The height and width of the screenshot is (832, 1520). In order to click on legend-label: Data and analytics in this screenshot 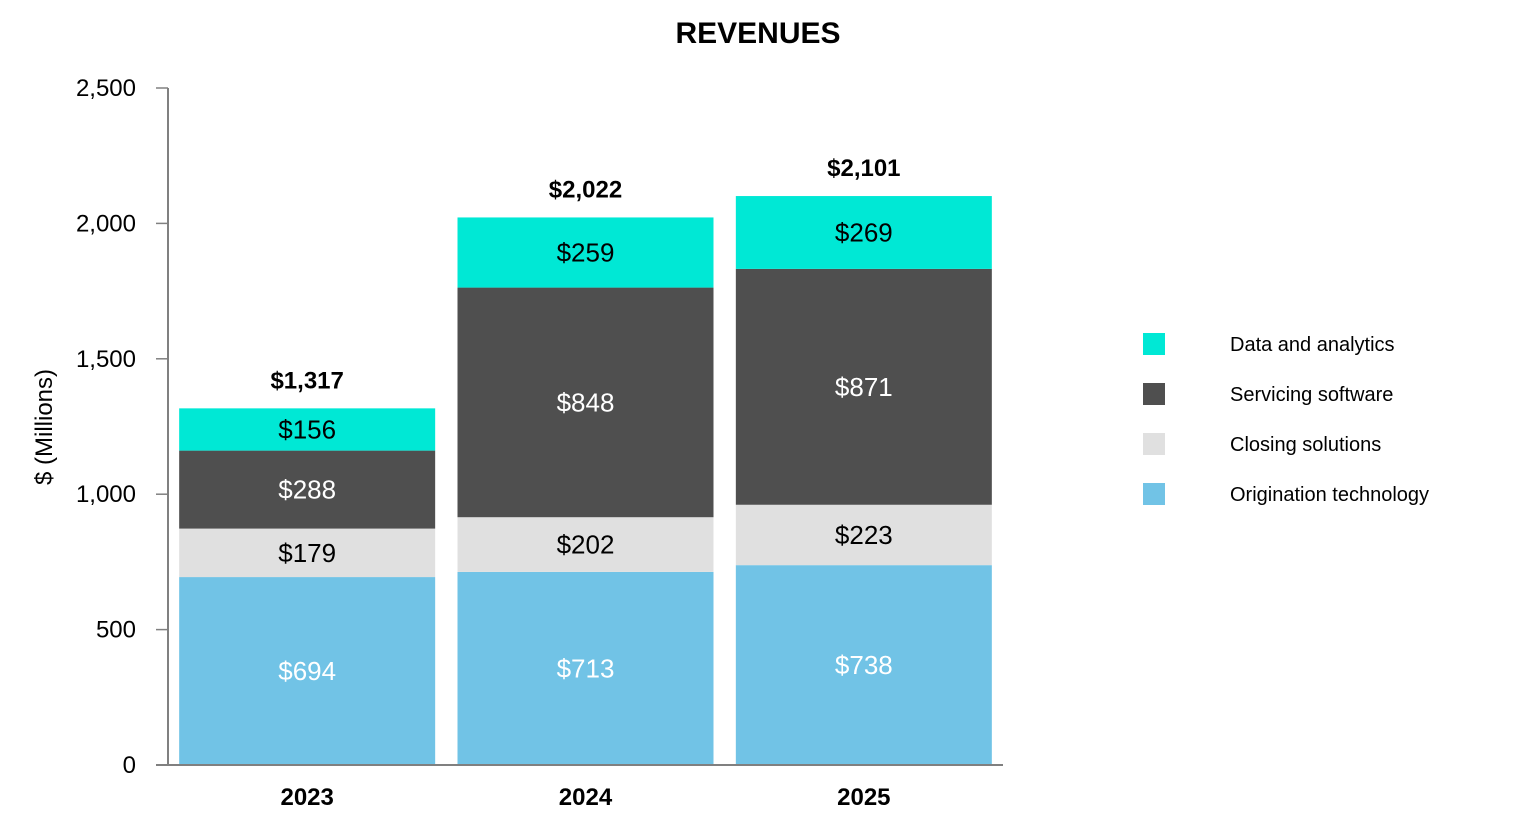, I will do `click(1312, 345)`.